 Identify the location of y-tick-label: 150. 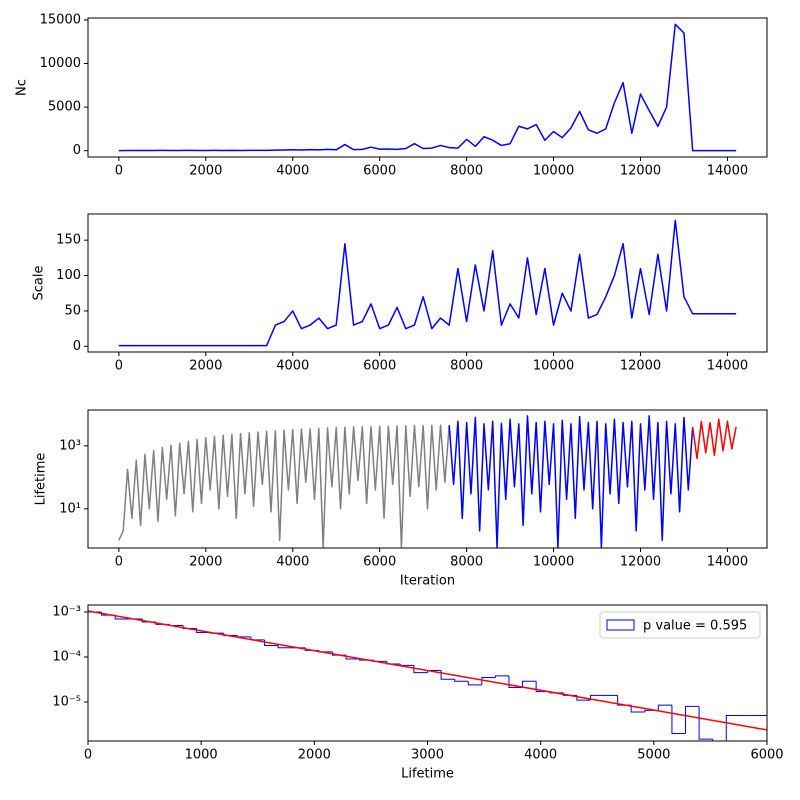
(68, 240).